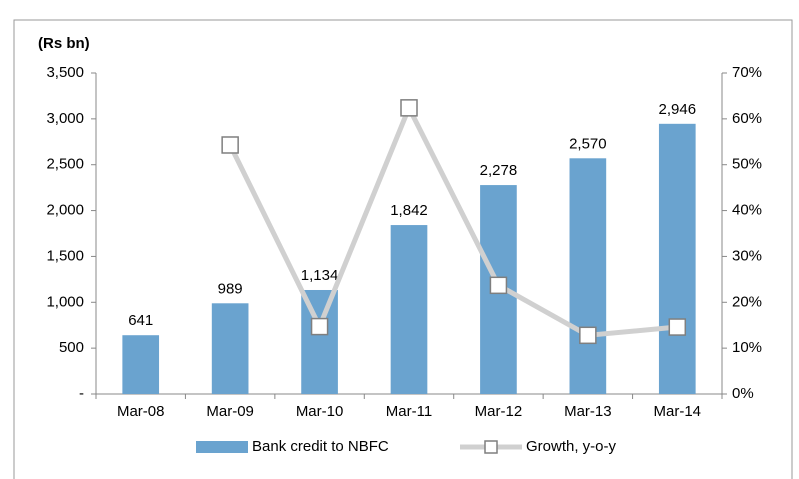  I want to click on y2-tick-label: 60%, so click(747, 118).